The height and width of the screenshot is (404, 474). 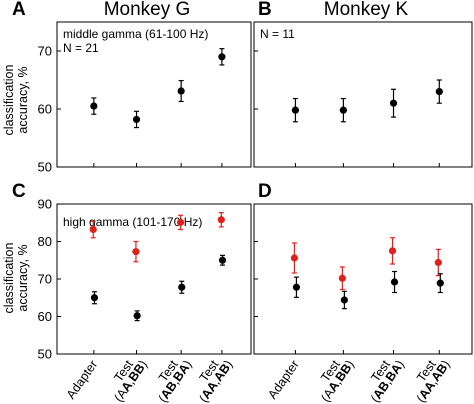 I want to click on panel-letter-d: D, so click(x=265, y=191).